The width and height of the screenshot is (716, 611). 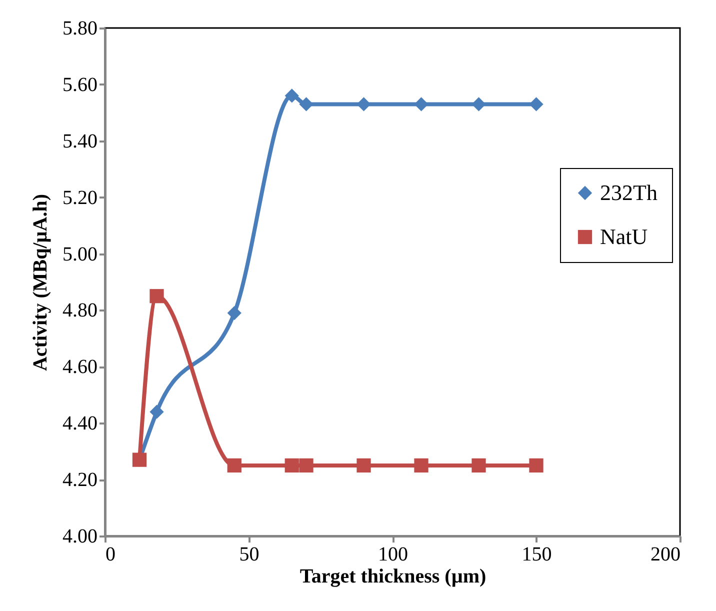 What do you see at coordinates (80, 197) in the screenshot?
I see `y-tick-label: 5.20` at bounding box center [80, 197].